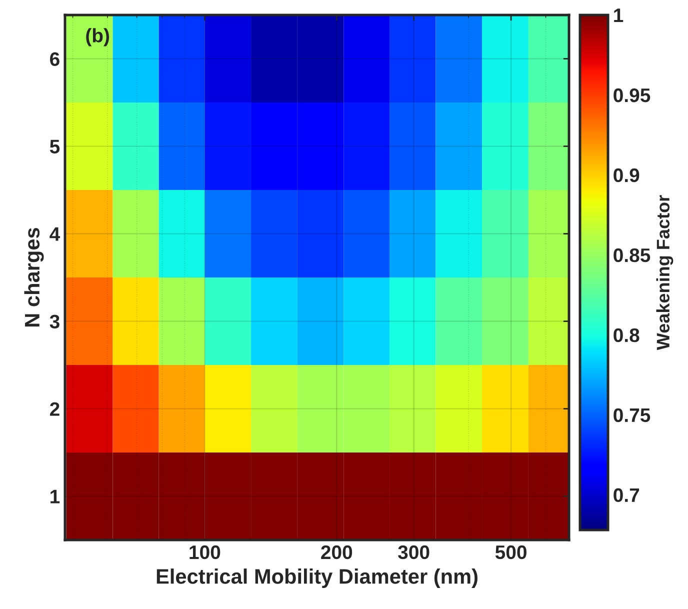  I want to click on y-tick-label: 4, so click(55, 234).